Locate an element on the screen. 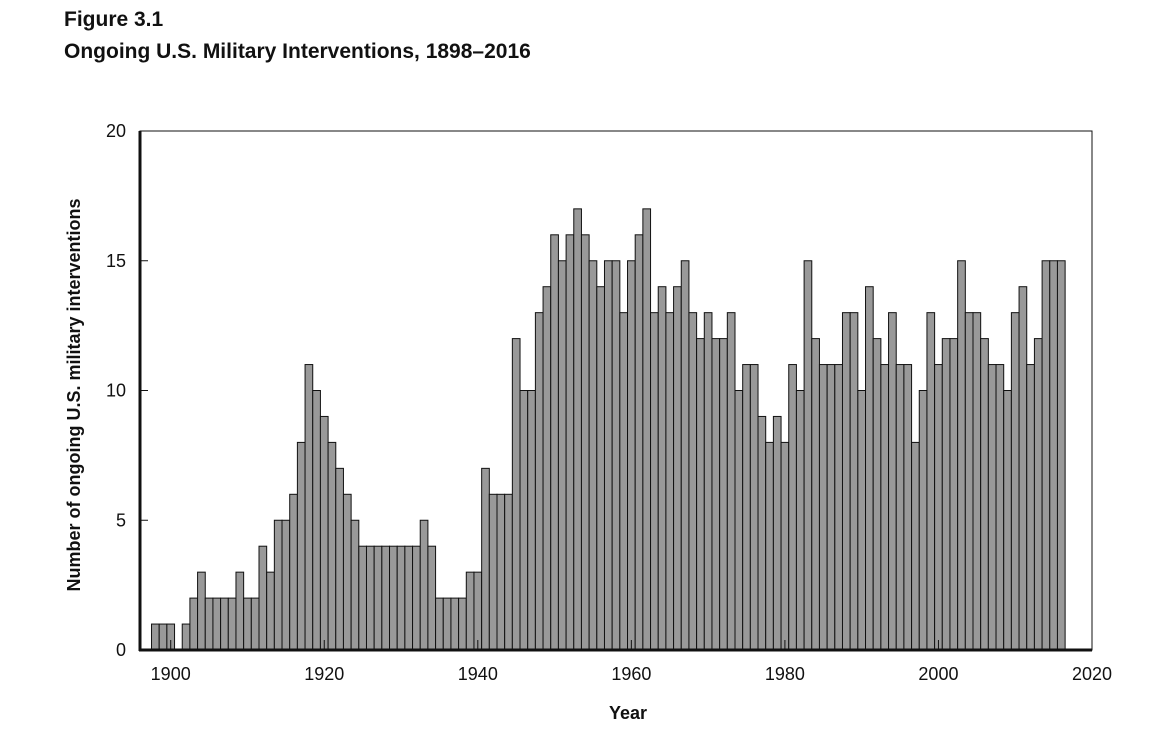 This screenshot has height=738, width=1176. bar-1917 is located at coordinates (301, 546).